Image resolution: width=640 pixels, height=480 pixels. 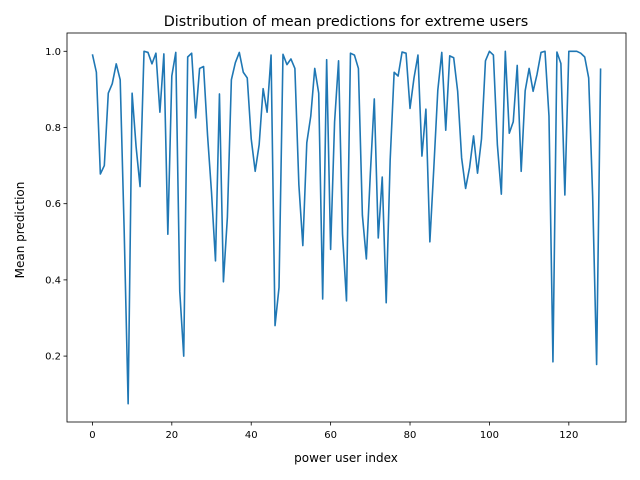 I want to click on x-tick-label: 40, so click(x=251, y=435).